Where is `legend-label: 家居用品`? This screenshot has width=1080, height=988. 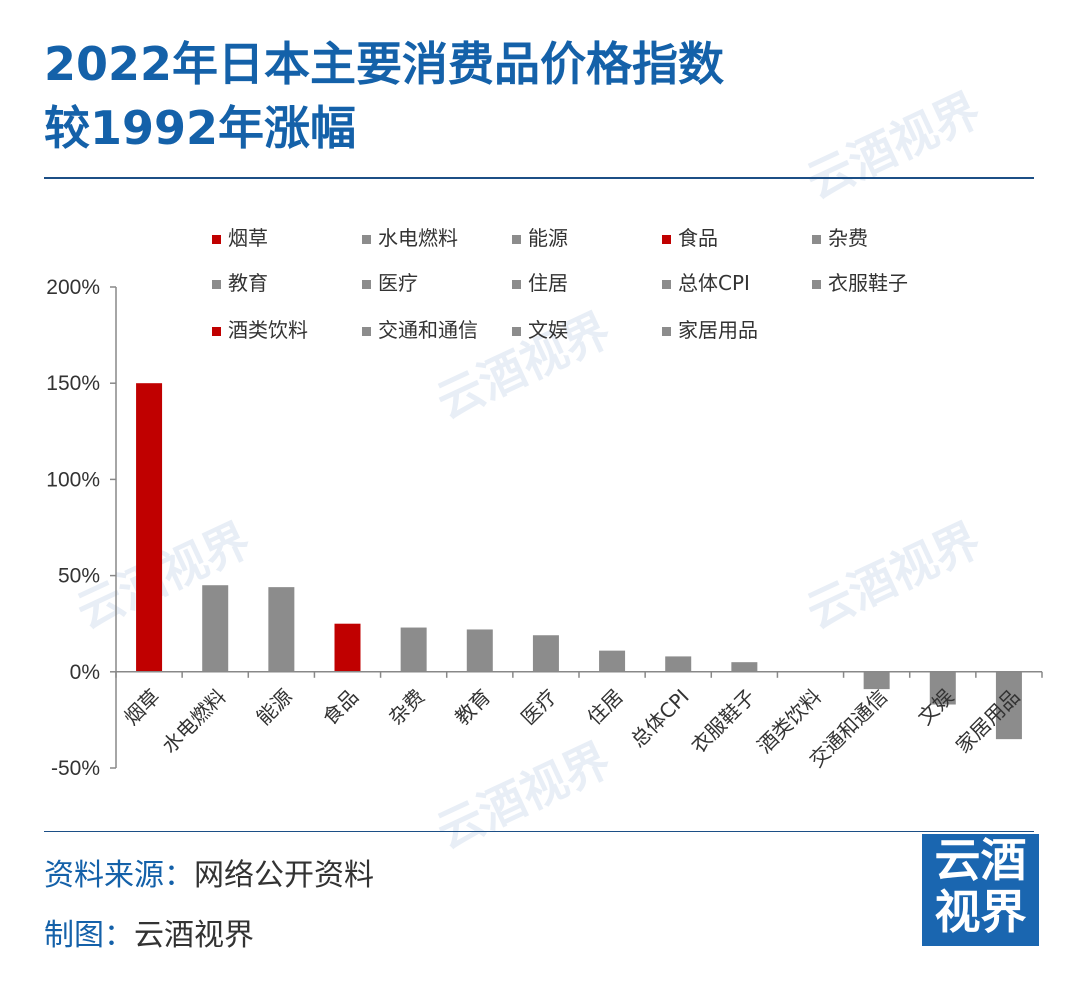
legend-label: 家居用品 is located at coordinates (718, 330).